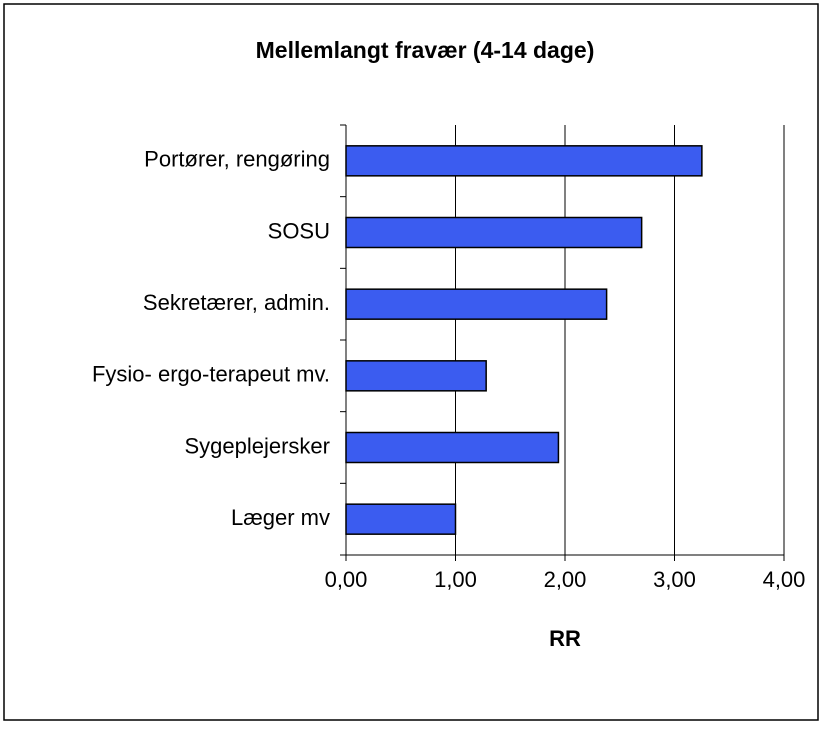  What do you see at coordinates (455, 579) in the screenshot?
I see `x-tick-label: 1,00` at bounding box center [455, 579].